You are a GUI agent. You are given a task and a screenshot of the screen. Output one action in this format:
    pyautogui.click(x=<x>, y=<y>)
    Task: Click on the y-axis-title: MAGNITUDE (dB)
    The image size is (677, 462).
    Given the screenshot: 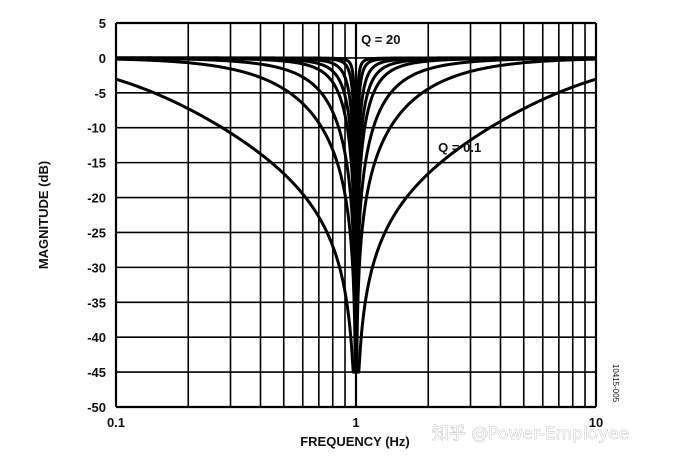 What is the action you would take?
    pyautogui.click(x=43, y=215)
    